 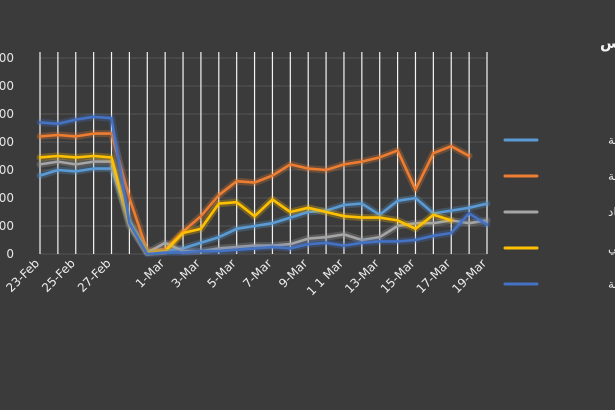 I want to click on x-tick-label: 1-Mar, so click(x=150, y=273).